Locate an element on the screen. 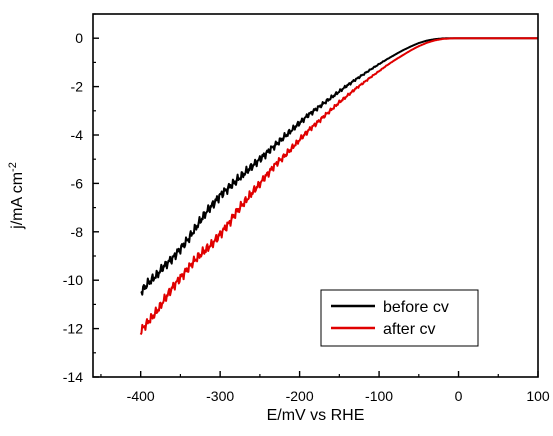 The image size is (553, 436). y-axis-title-superscript: -2 is located at coordinates (13, 167).